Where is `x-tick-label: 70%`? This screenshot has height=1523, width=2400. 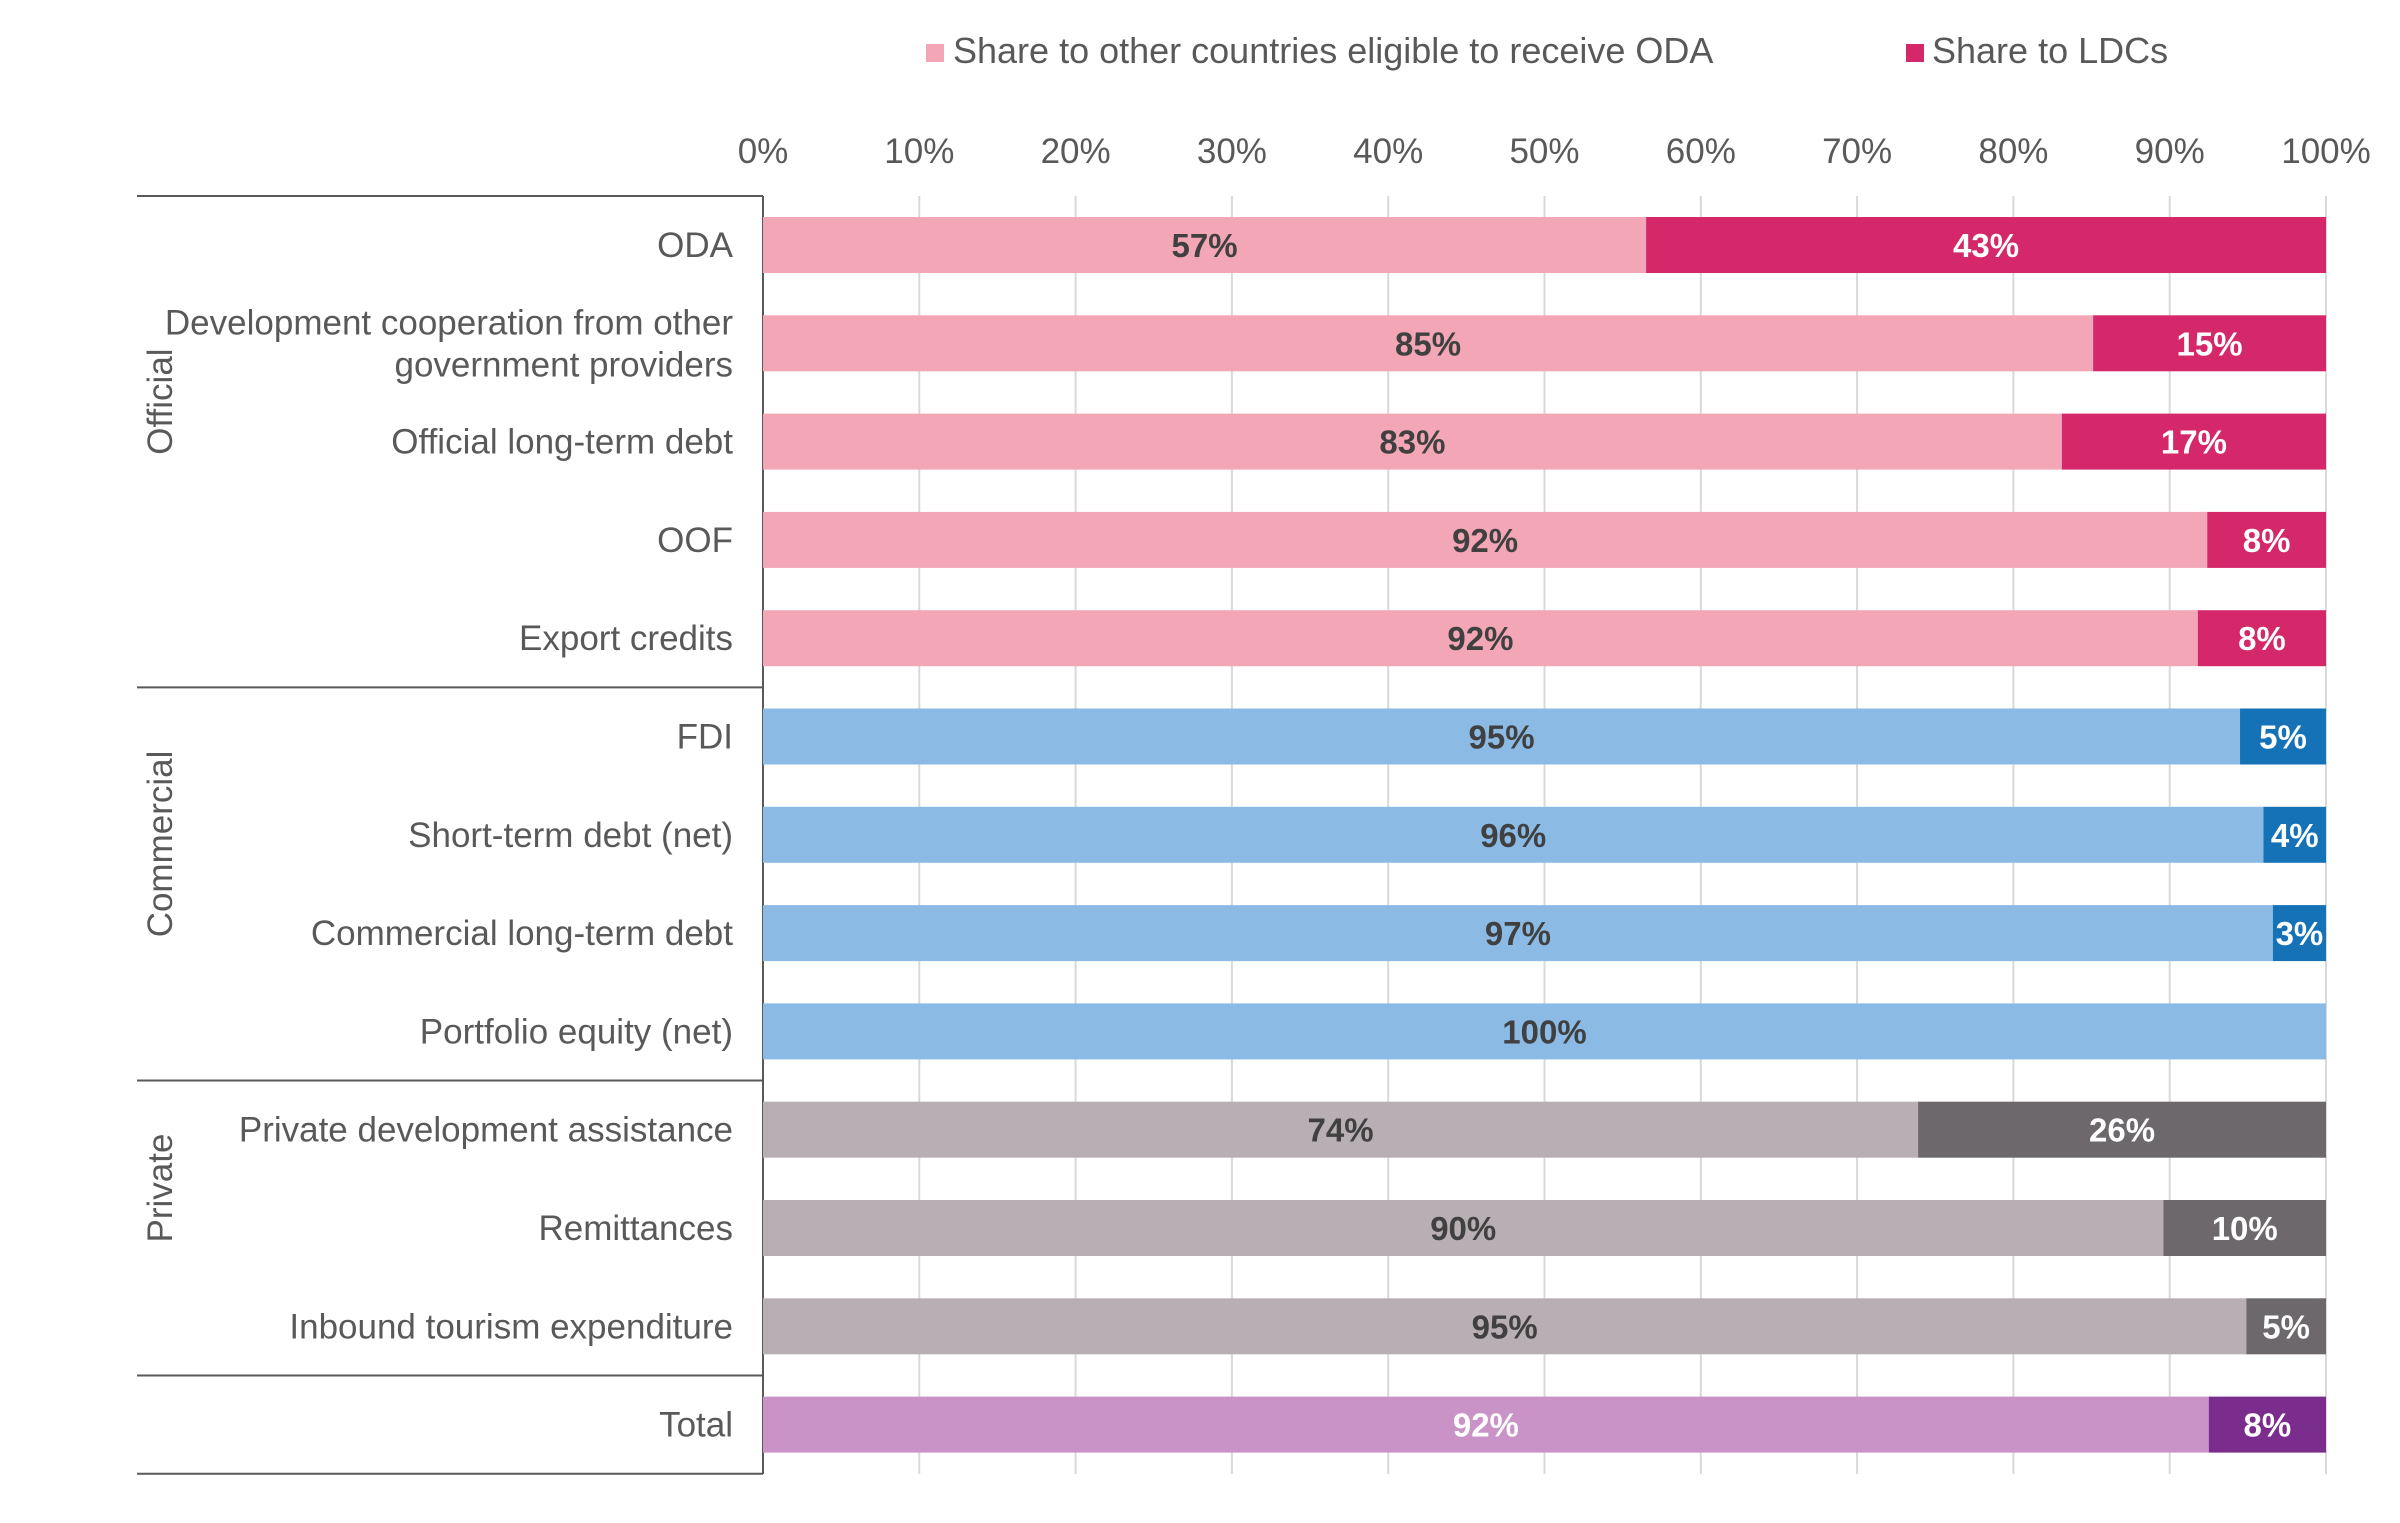 x-tick-label: 70% is located at coordinates (1857, 151).